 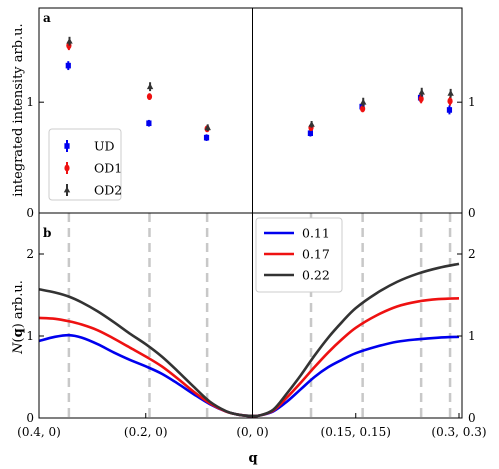 I want to click on panel-a-ytick-label: 0, so click(x=30, y=213).